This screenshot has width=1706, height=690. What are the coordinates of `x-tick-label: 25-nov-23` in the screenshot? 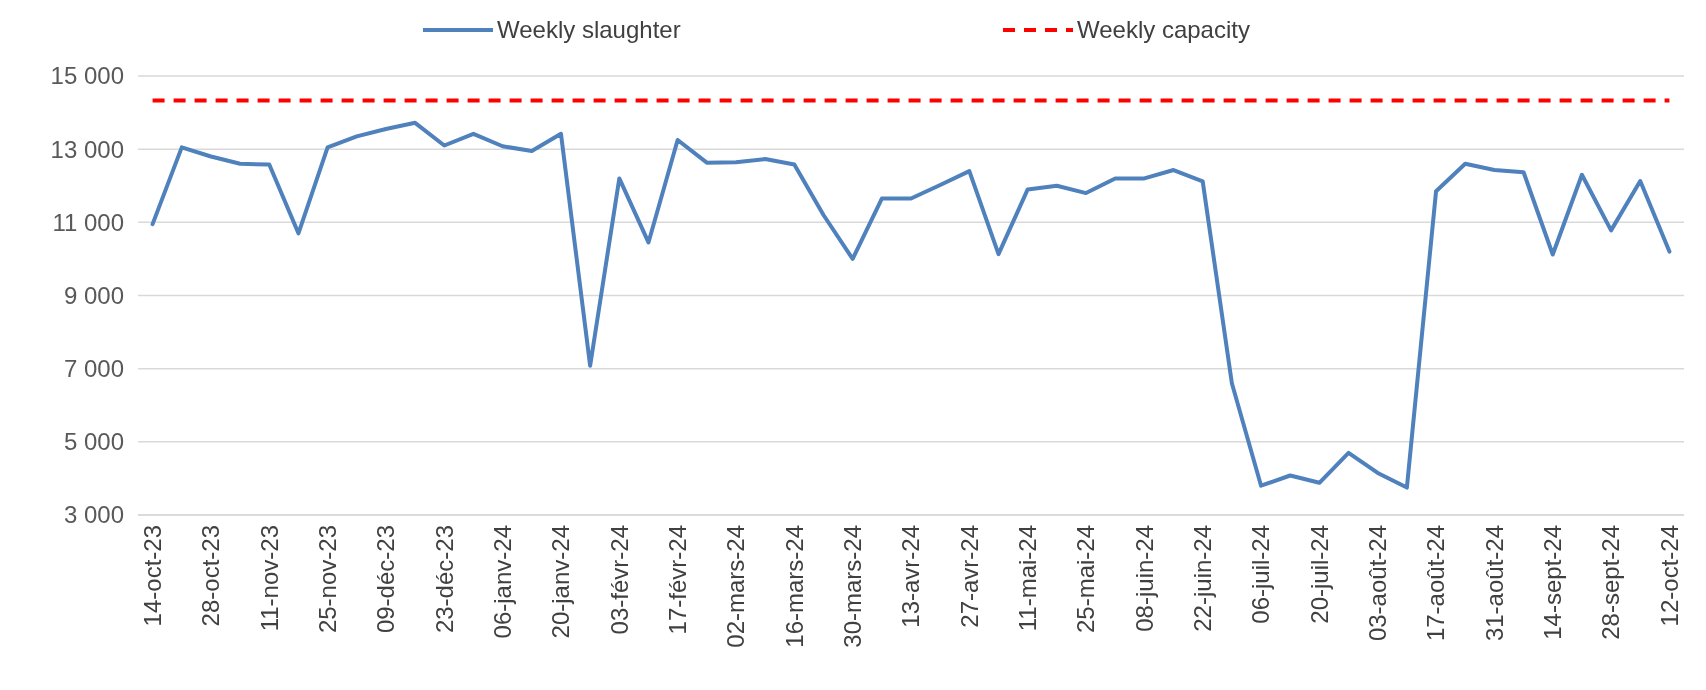 It's located at (327, 579).